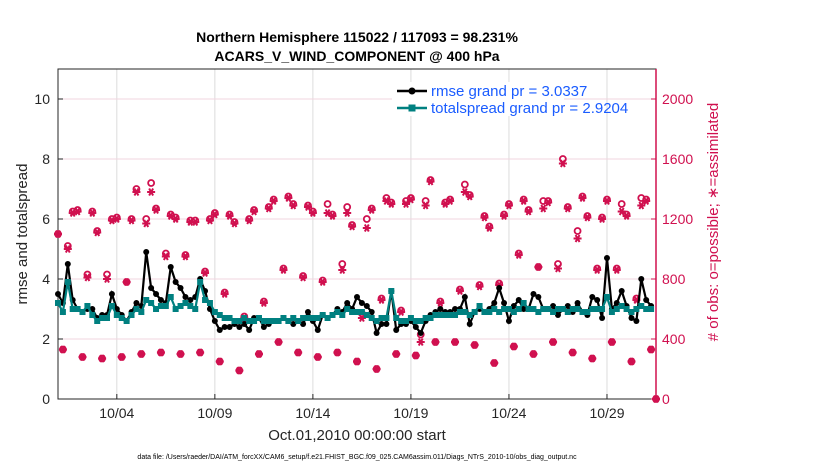 This screenshot has height=470, width=830. What do you see at coordinates (677, 159) in the screenshot?
I see `y-right-tick-label: 1600` at bounding box center [677, 159].